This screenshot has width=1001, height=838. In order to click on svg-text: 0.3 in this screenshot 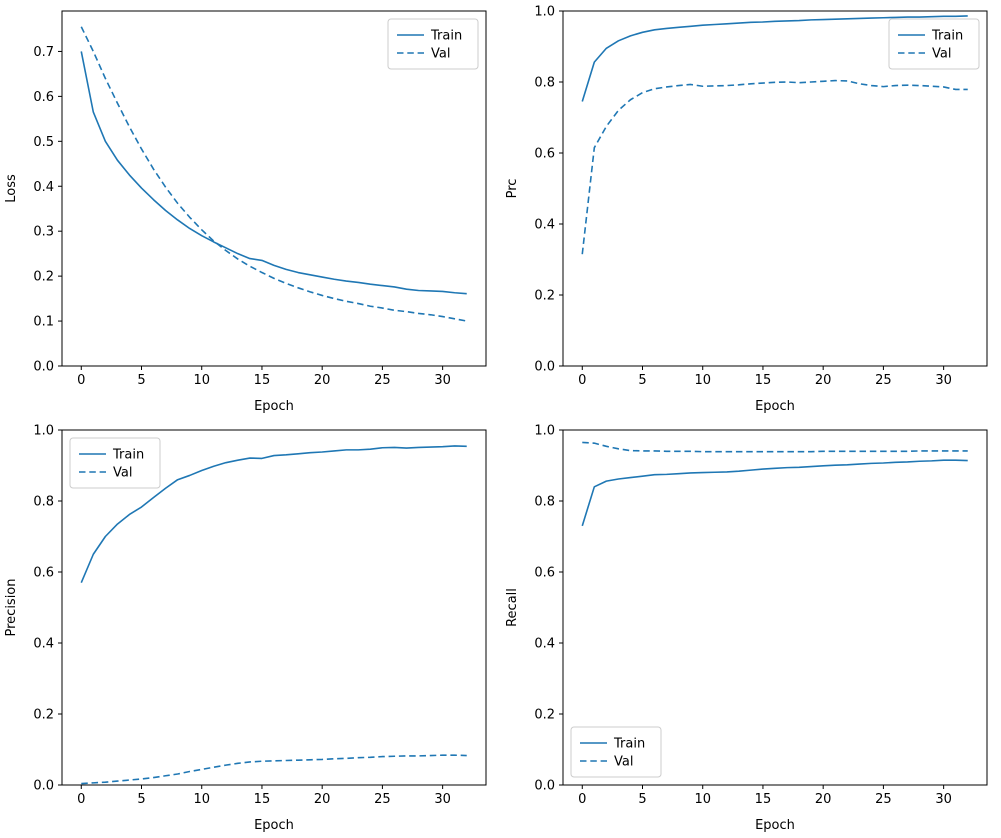, I will do `click(43, 232)`.